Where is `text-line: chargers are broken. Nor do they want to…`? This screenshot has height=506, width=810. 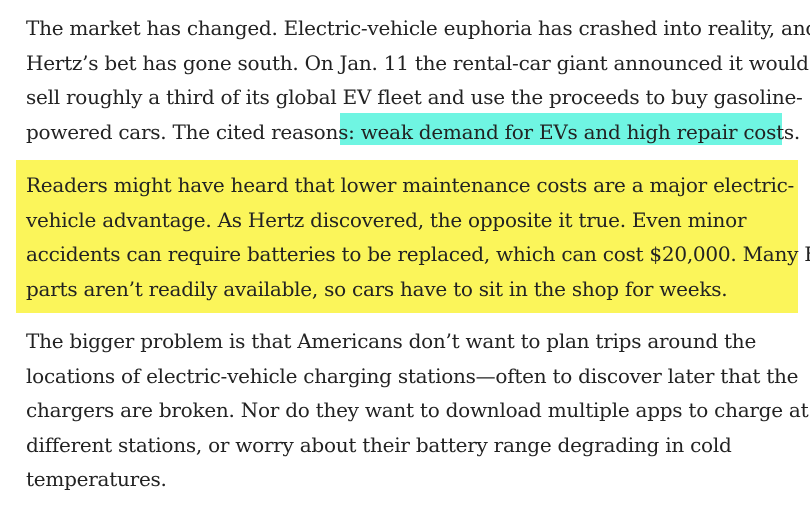
text-line: chargers are broken. Nor do they want to… is located at coordinates (417, 410).